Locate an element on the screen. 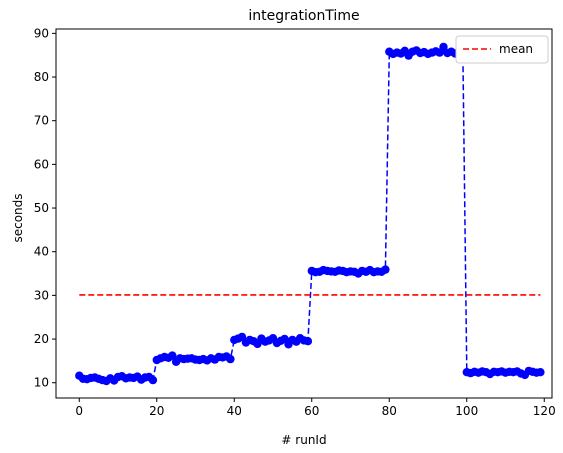 This screenshot has height=453, width=563. x-tick-label: 40 is located at coordinates (234, 411).